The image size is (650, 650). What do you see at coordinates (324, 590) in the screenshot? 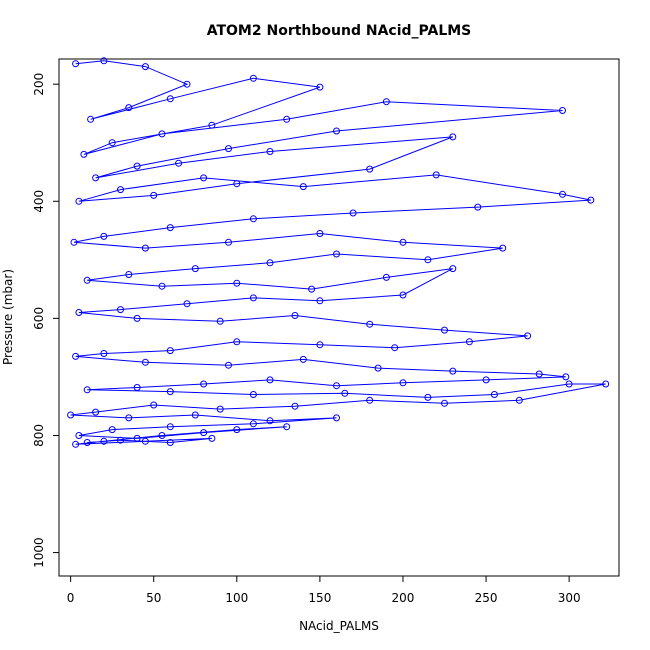
I see `x-axis: 0 50 100 150 200 250 300` at bounding box center [324, 590].